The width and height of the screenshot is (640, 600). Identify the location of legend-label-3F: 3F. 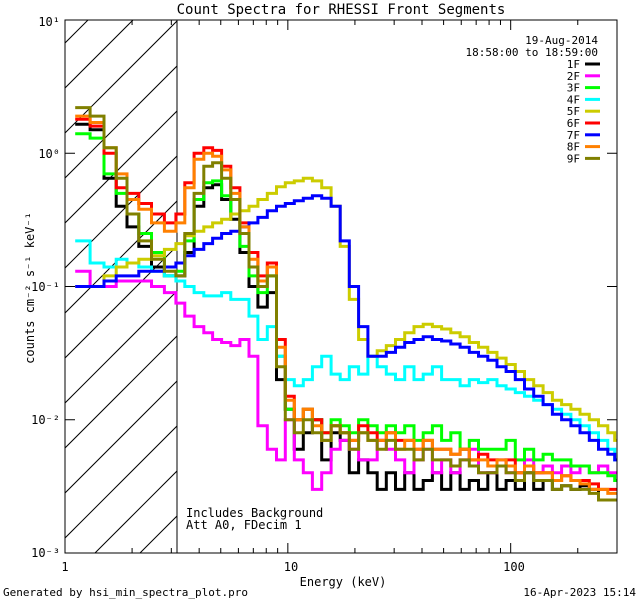
(573, 88).